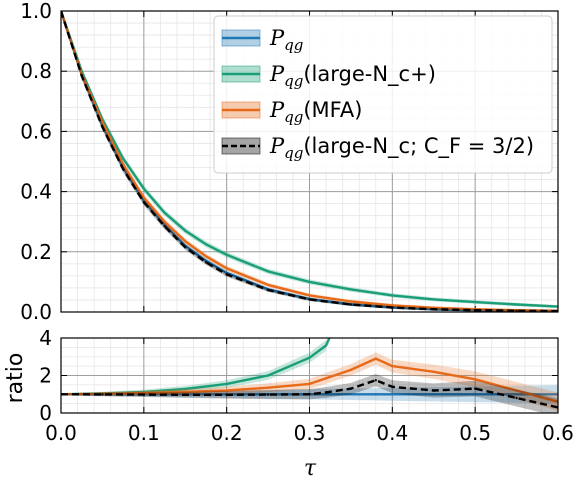 Image resolution: width=581 pixels, height=485 pixels. Describe the element at coordinates (45, 338) in the screenshot. I see `y-tick-label: 4` at that location.